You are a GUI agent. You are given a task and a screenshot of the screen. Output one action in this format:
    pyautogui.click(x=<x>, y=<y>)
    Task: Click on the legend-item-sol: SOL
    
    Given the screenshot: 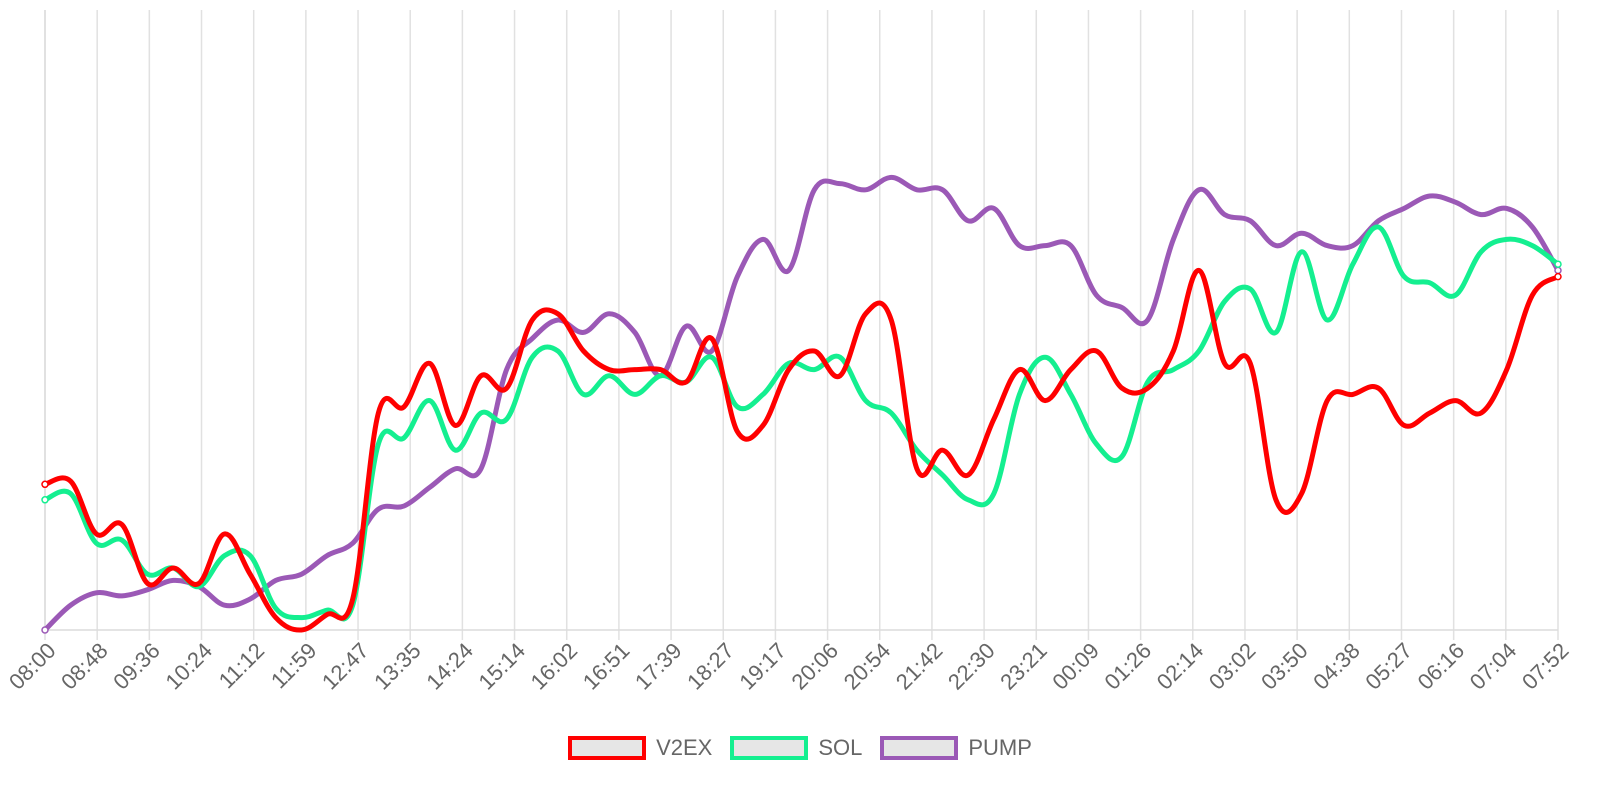 What is the action you would take?
    pyautogui.click(x=796, y=748)
    